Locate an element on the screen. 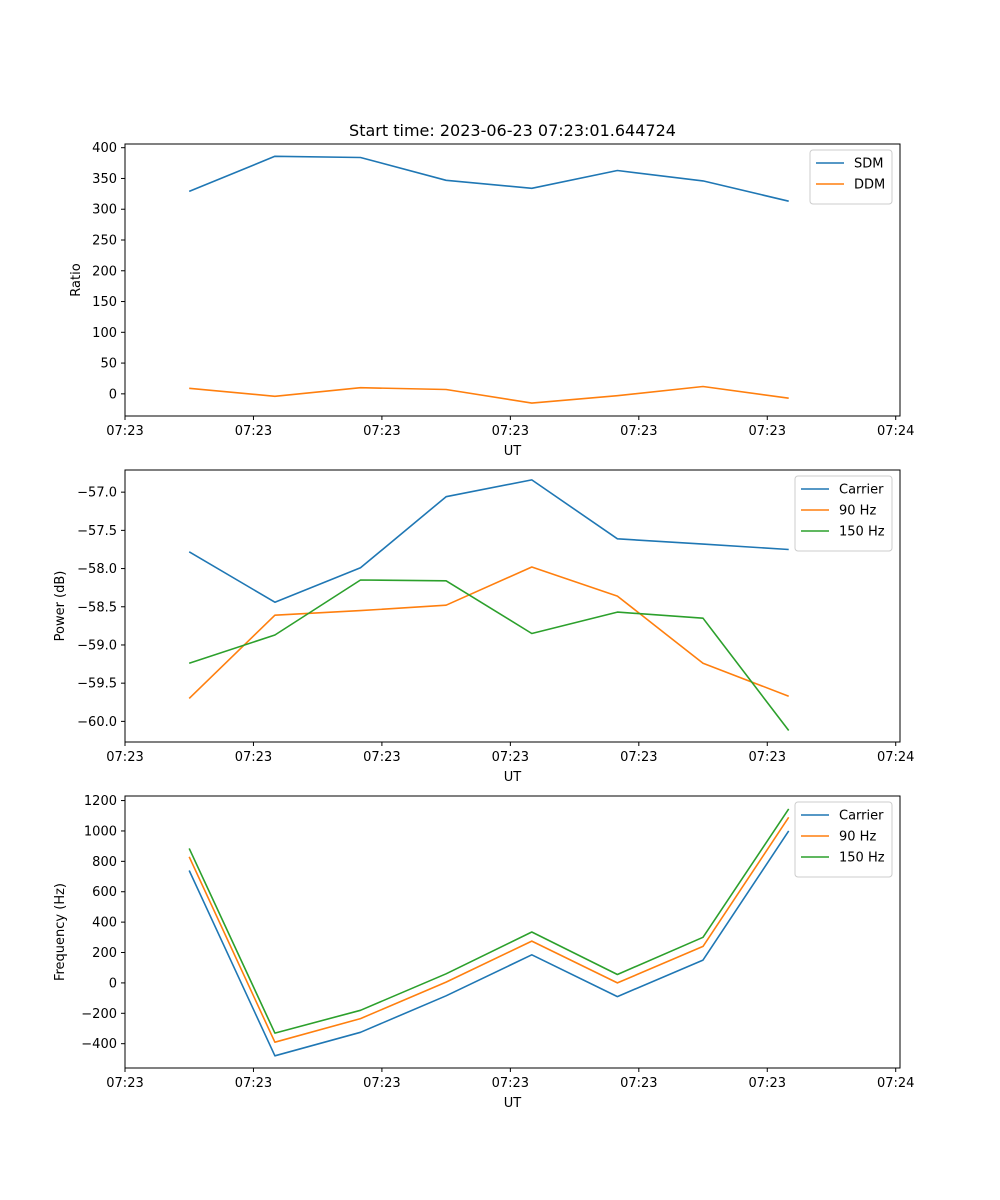 The width and height of the screenshot is (1000, 1200). legend-entry: SDM is located at coordinates (868, 164).